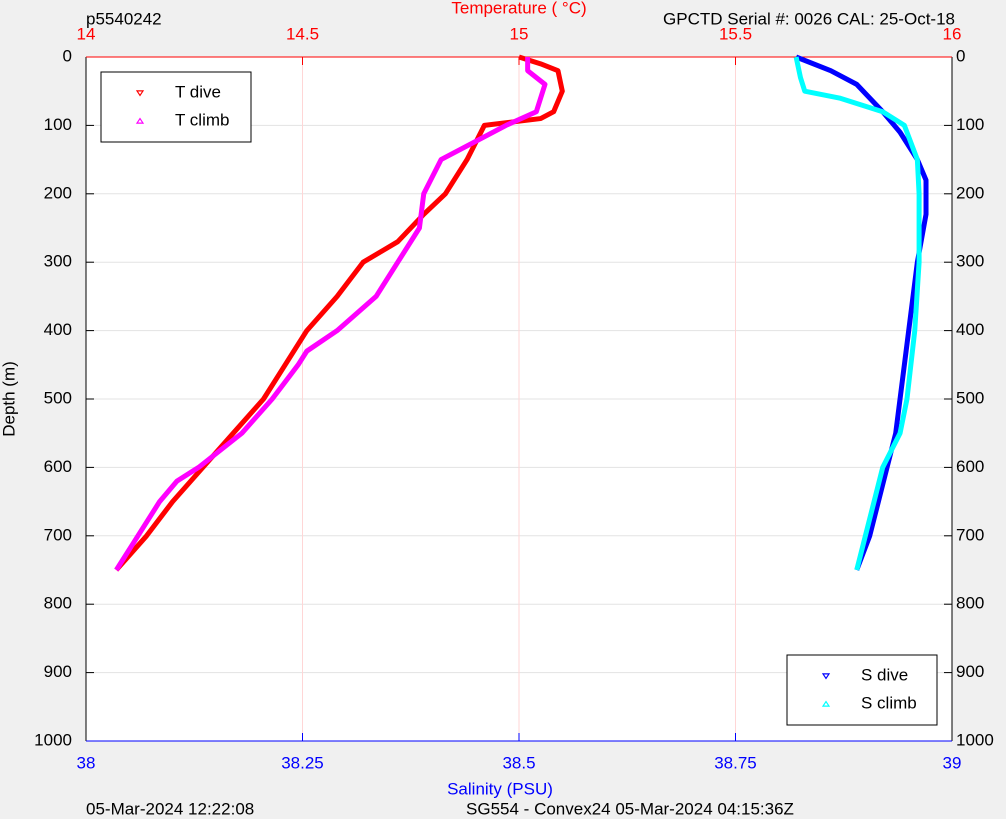 The height and width of the screenshot is (819, 1006). What do you see at coordinates (500, 788) in the screenshot?
I see `x-axis-label: Salinity (PSU)` at bounding box center [500, 788].